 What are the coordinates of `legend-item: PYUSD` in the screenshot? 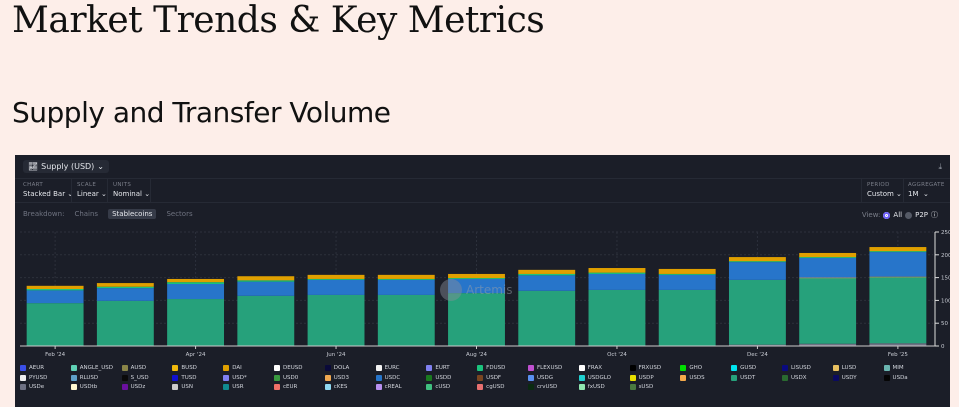 It's located at (45, 378).